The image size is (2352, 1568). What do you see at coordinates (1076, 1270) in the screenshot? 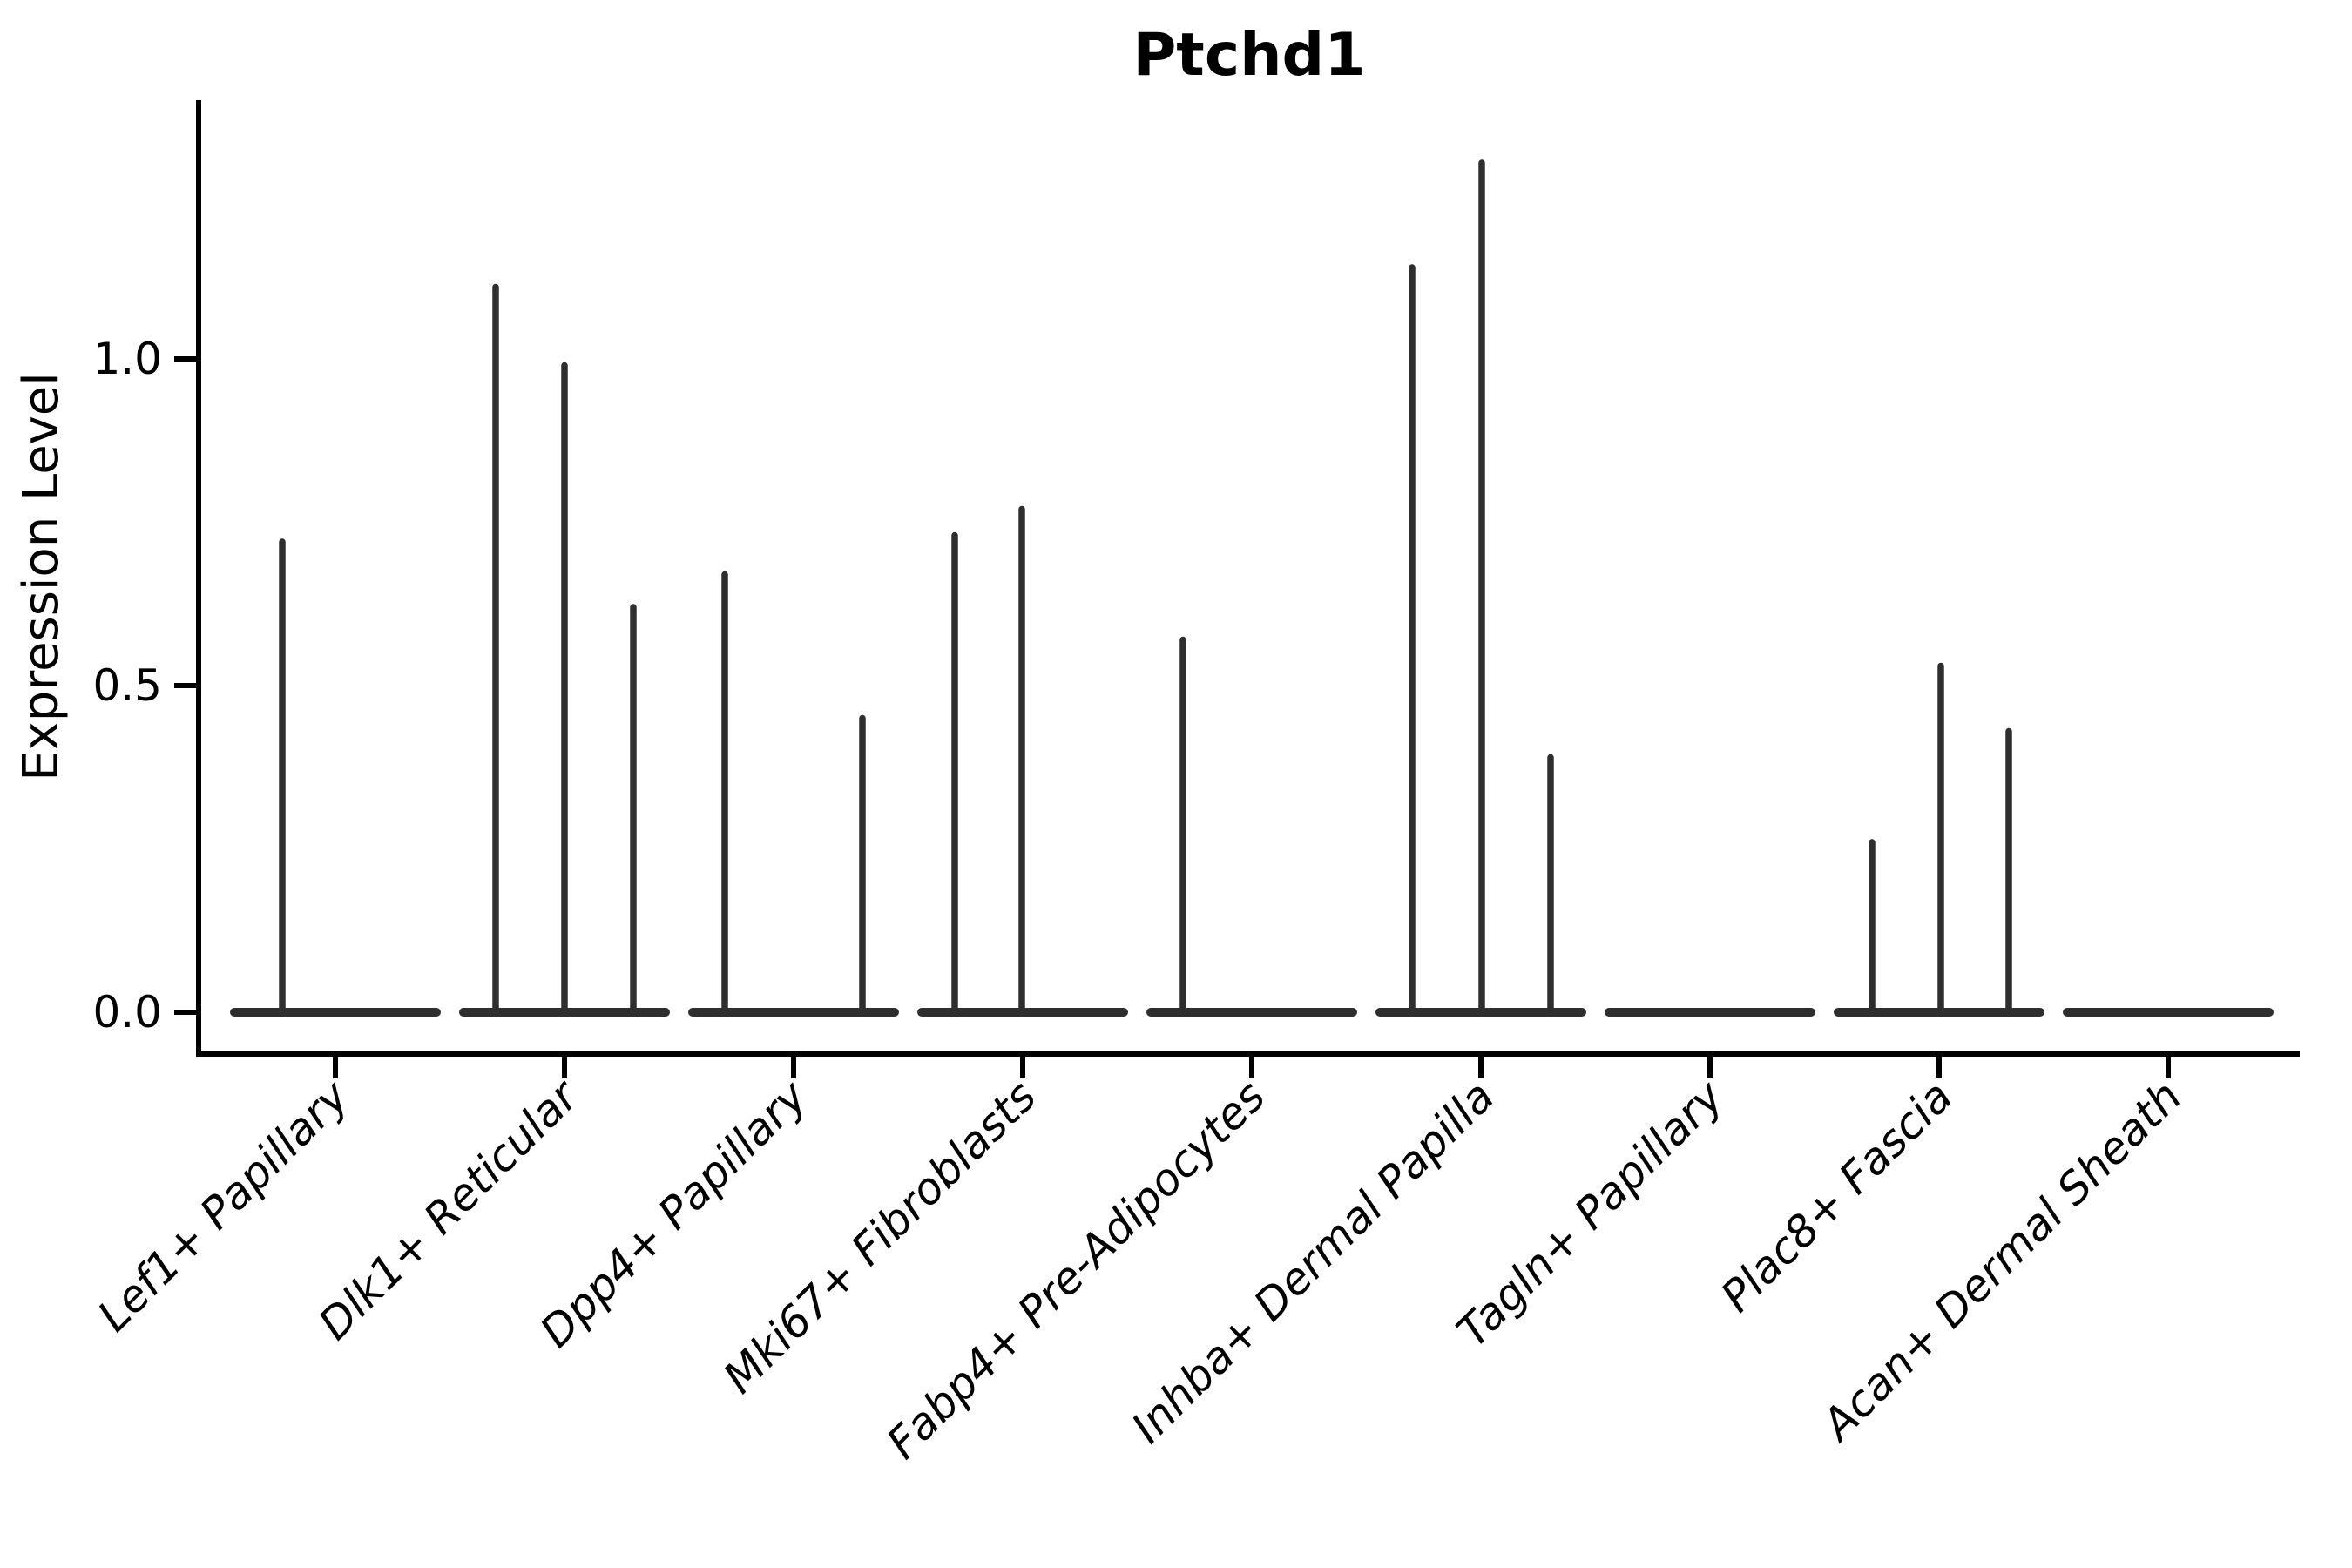
I see `x-tick-label: Fabp4+ Pre-Adipocytes` at bounding box center [1076, 1270].